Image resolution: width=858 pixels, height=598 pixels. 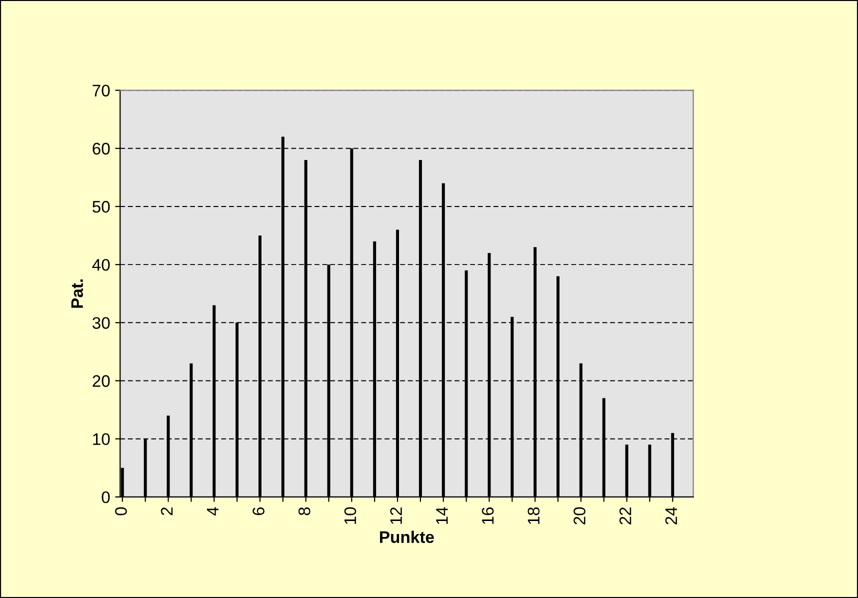 What do you see at coordinates (106, 497) in the screenshot?
I see `y-tick-label: 0` at bounding box center [106, 497].